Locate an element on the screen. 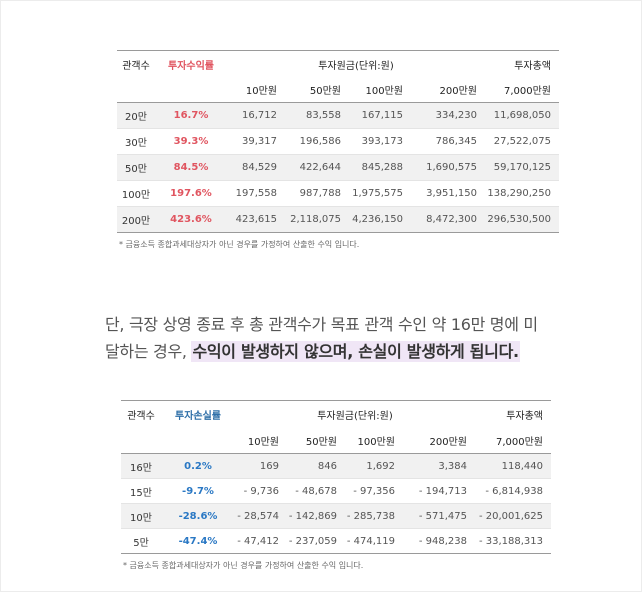 The image size is (642, 592). value-cell: - 9,736 is located at coordinates (261, 491).